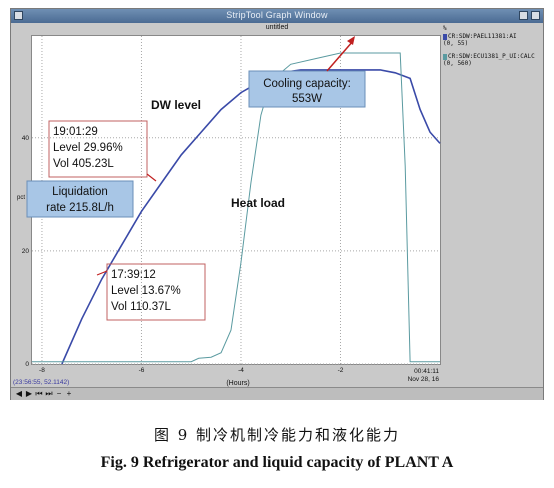 This screenshot has height=488, width=554. What do you see at coordinates (482, 36) in the screenshot?
I see `legend-label: CR:SDW:PAEL11381:AI` at bounding box center [482, 36].